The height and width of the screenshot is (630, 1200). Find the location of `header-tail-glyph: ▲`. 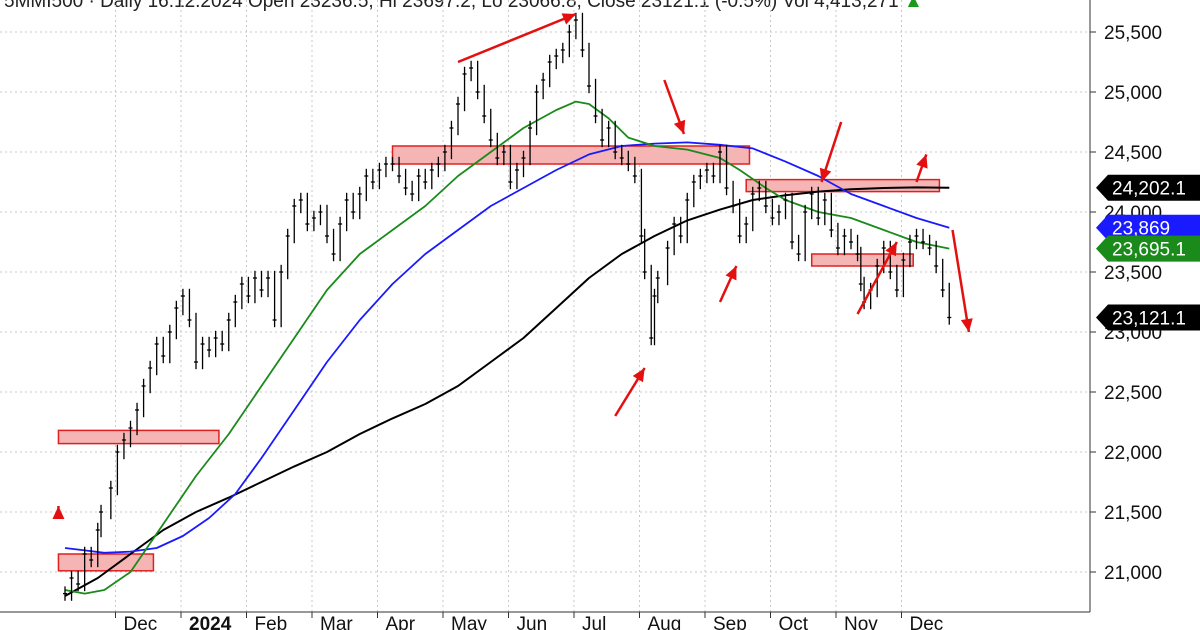

header-tail-glyph: ▲ is located at coordinates (913, 6).